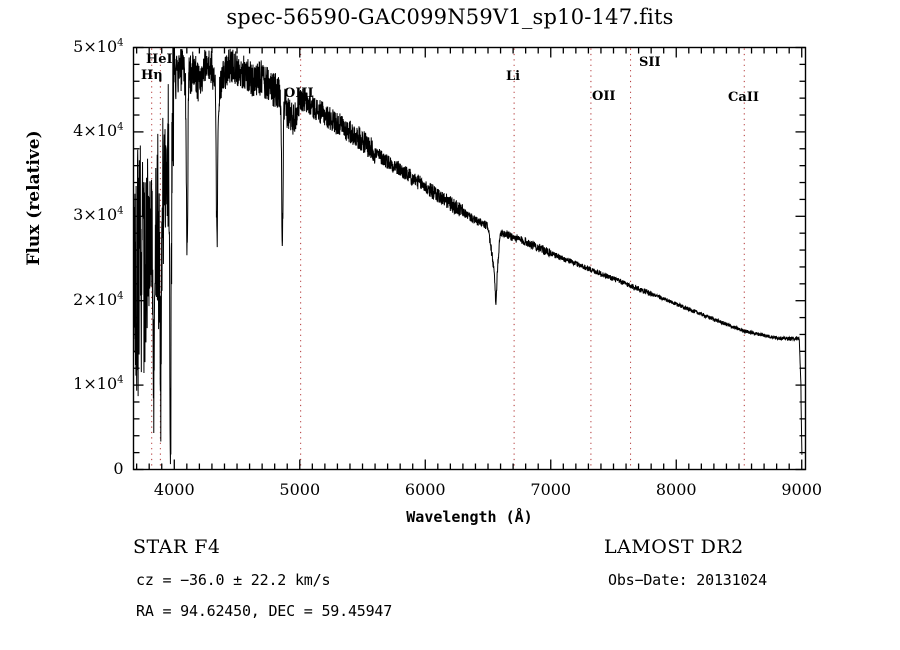 The image size is (900, 650). What do you see at coordinates (152, 75) in the screenshot?
I see `line-label-H: Hη` at bounding box center [152, 75].